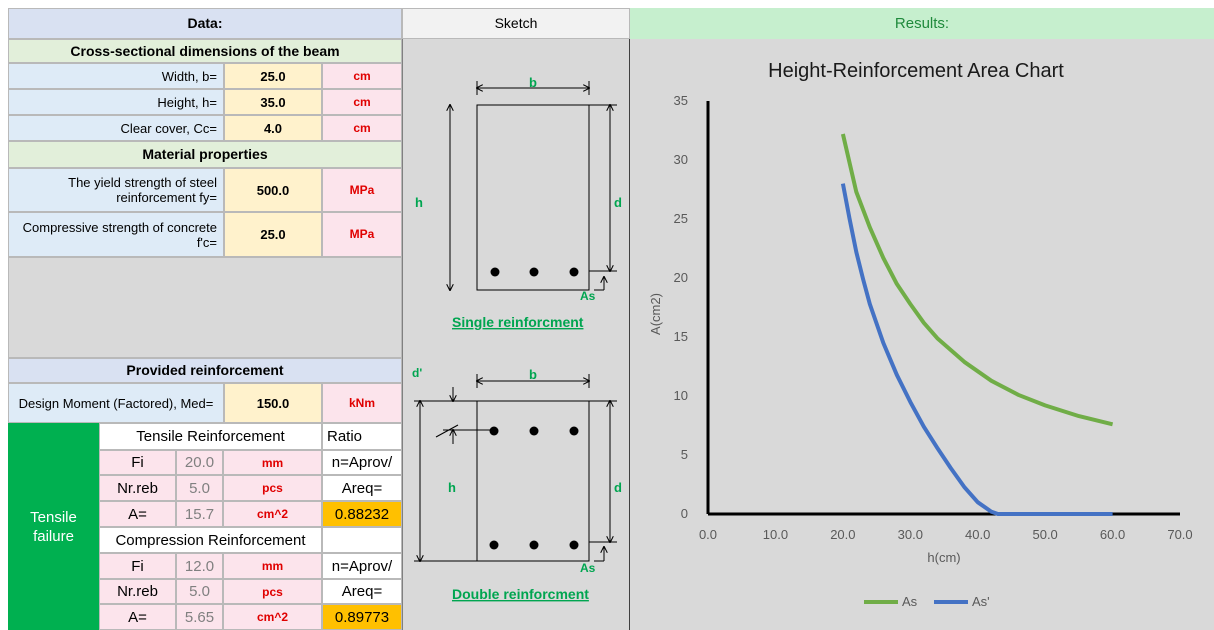  Describe the element at coordinates (518, 322) in the screenshot. I see `single-caption: Single reinforcment` at that location.